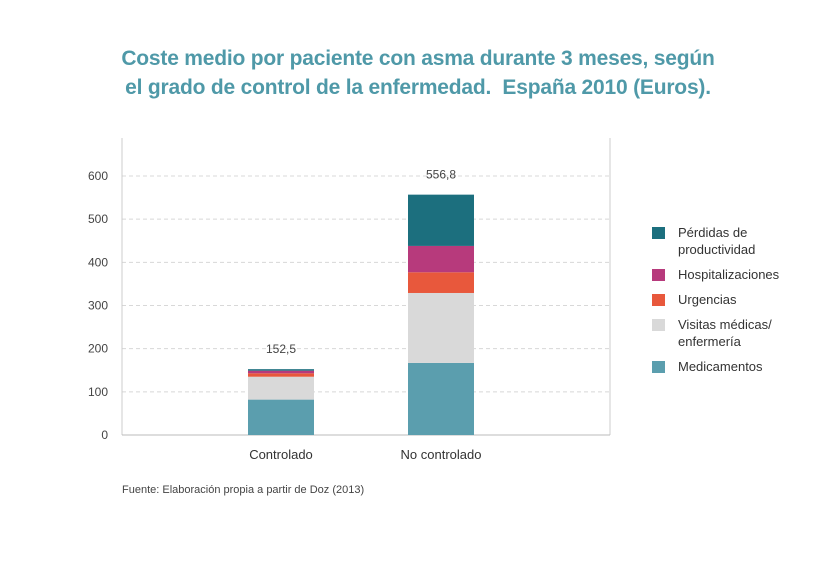 The image size is (836, 572). What do you see at coordinates (281, 349) in the screenshot?
I see `bar-total-label: 152,5` at bounding box center [281, 349].